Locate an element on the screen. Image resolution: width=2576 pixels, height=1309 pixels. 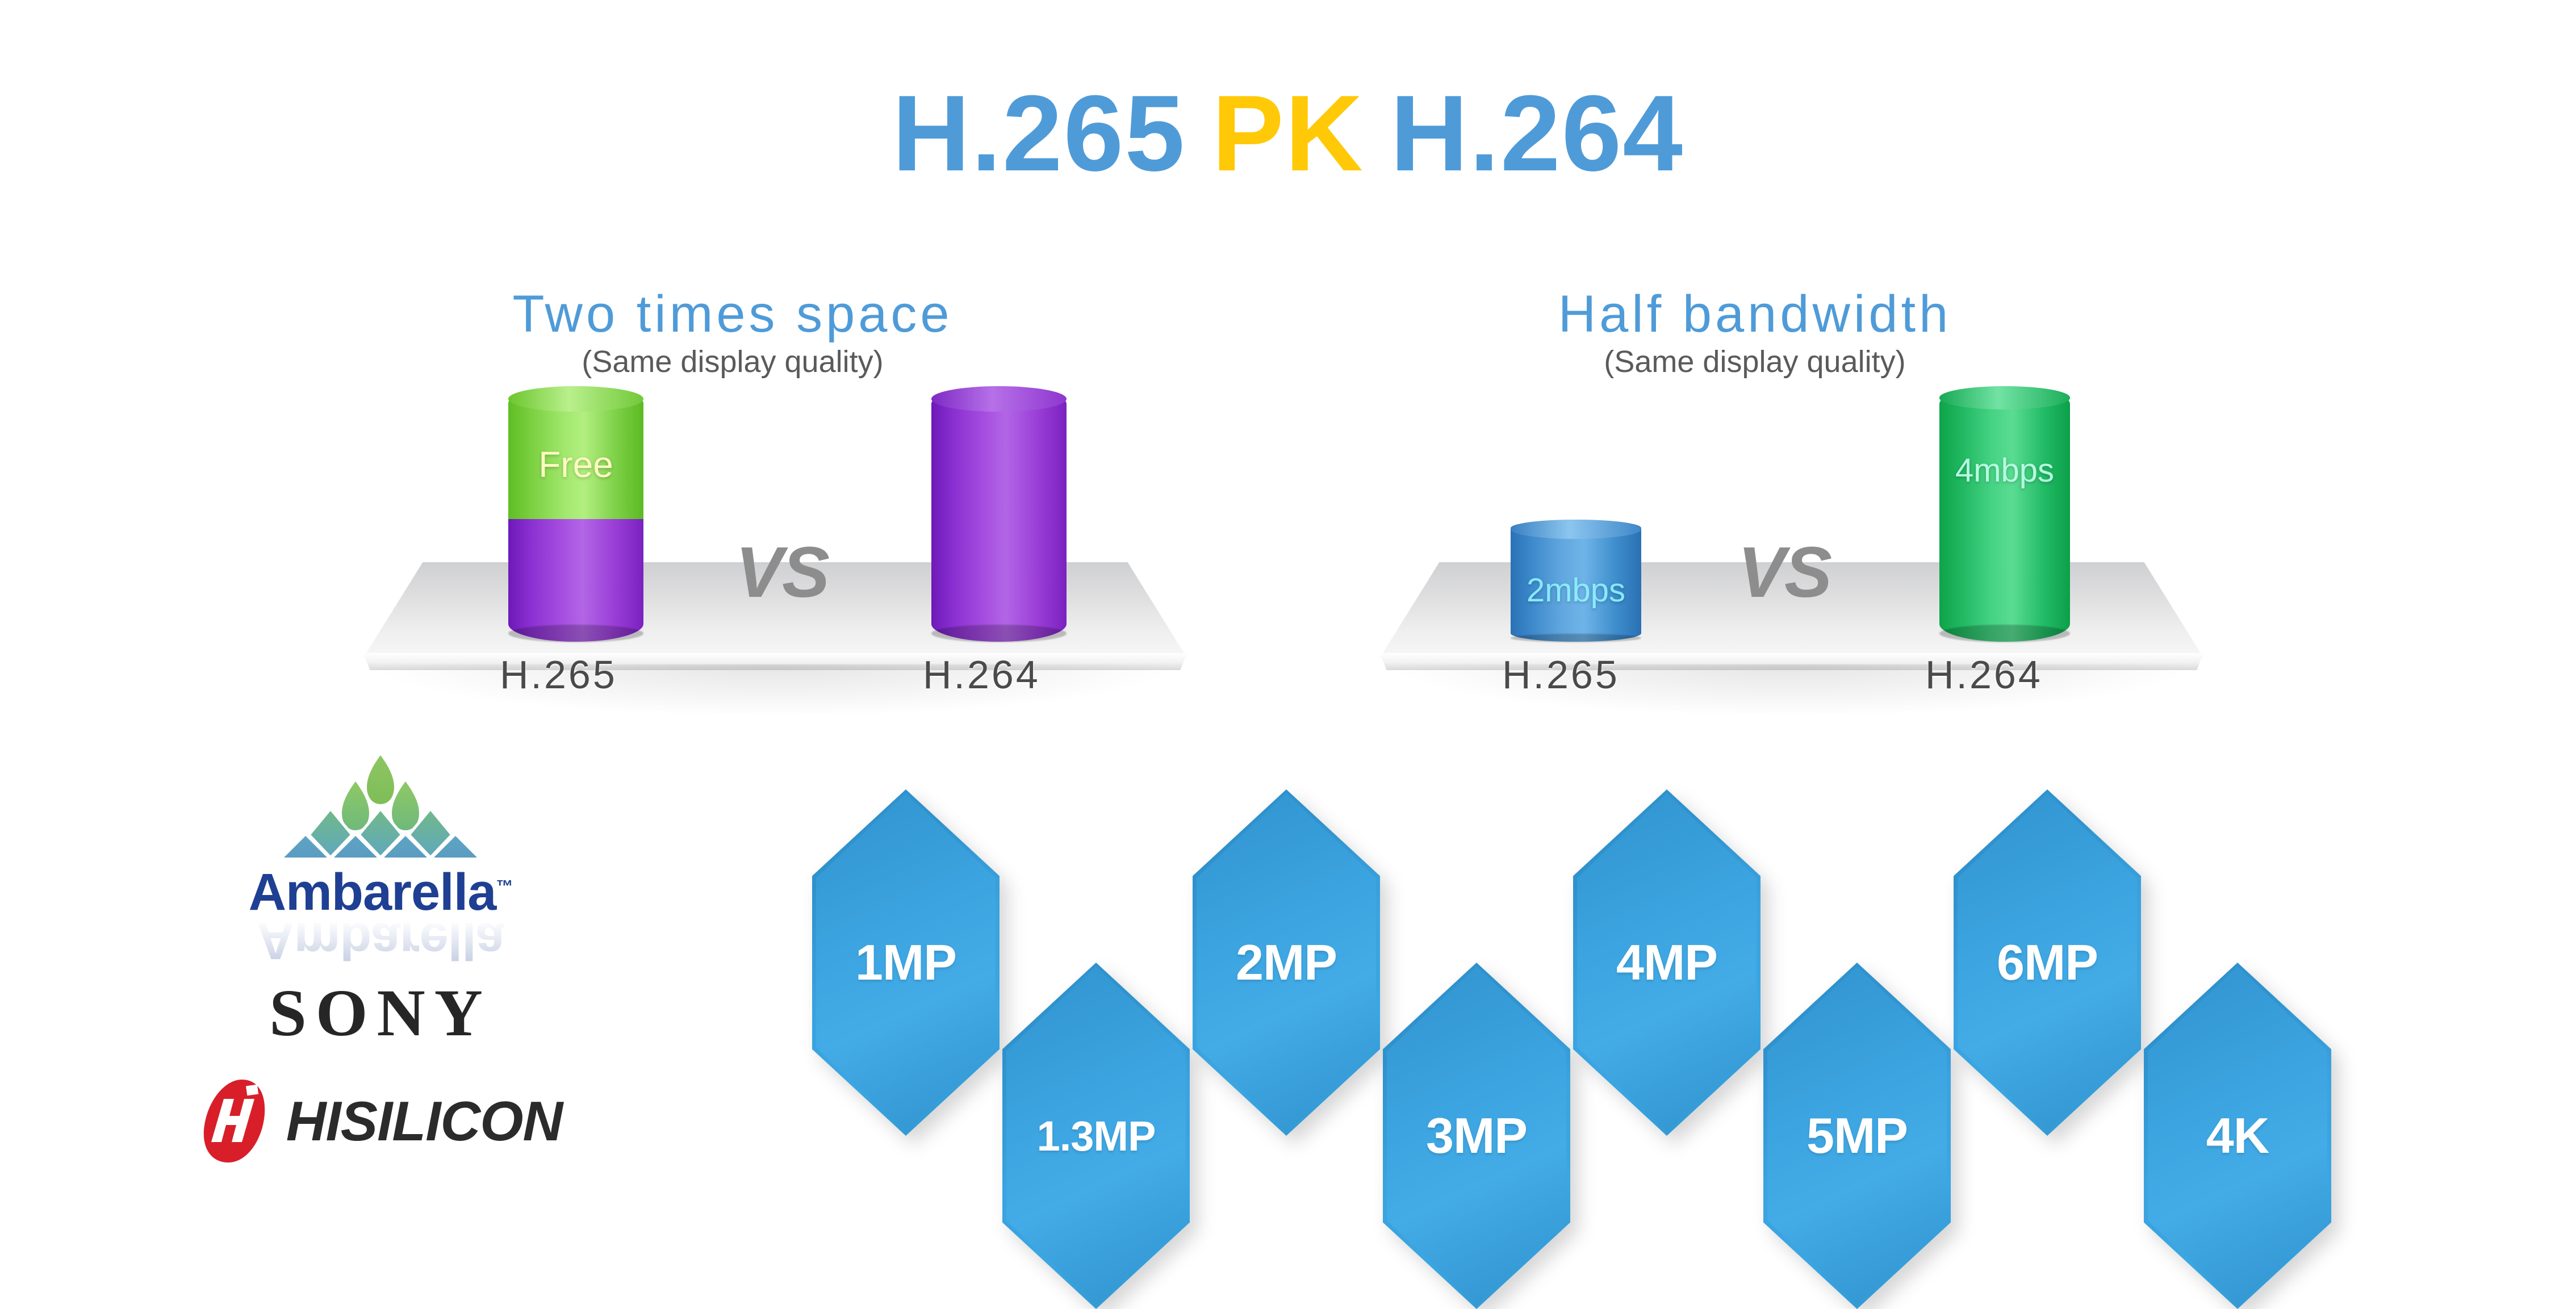
sony-wordmark: SONY is located at coordinates (380, 1013).